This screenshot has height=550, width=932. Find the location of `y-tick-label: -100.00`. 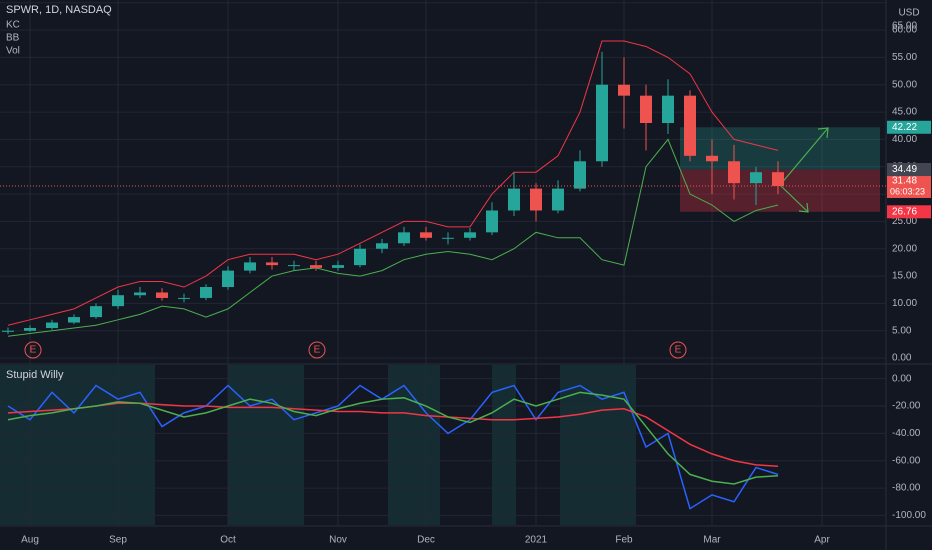

y-tick-label: -100.00 is located at coordinates (909, 515).